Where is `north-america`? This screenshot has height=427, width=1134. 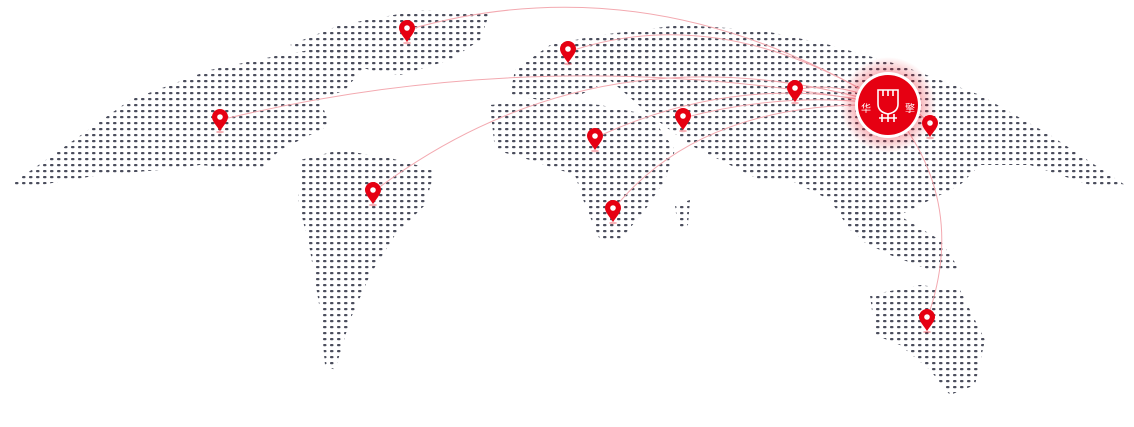
north-america is located at coordinates (190, 115).